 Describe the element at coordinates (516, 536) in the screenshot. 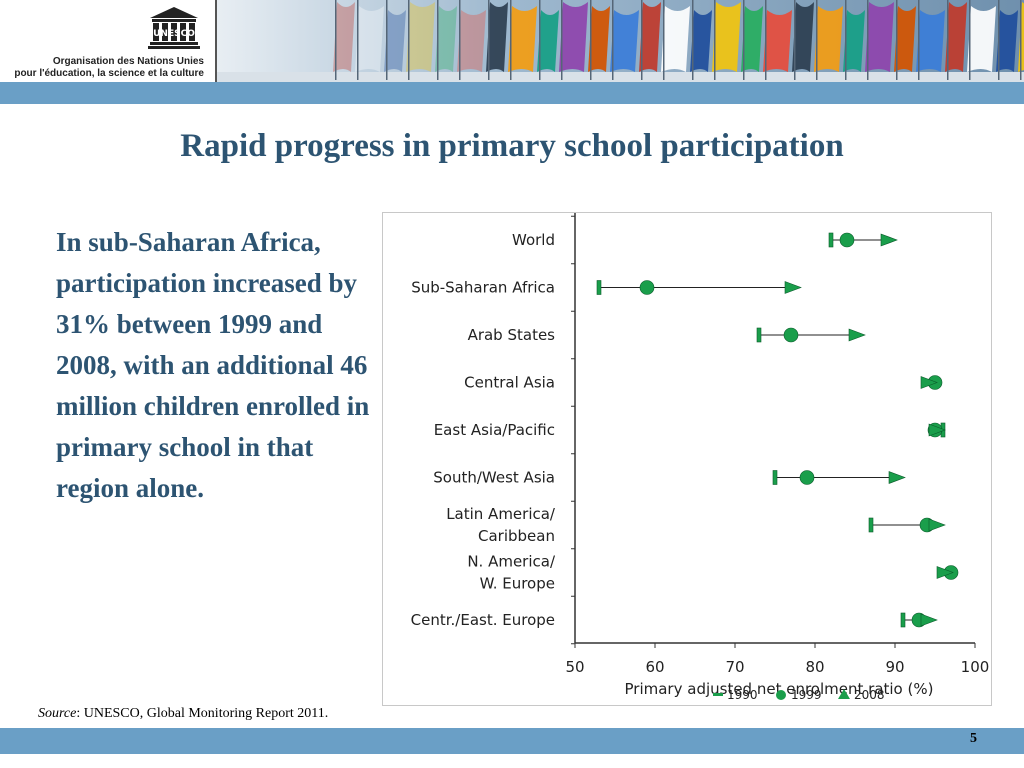

I see `category-label: Caribbean` at that location.